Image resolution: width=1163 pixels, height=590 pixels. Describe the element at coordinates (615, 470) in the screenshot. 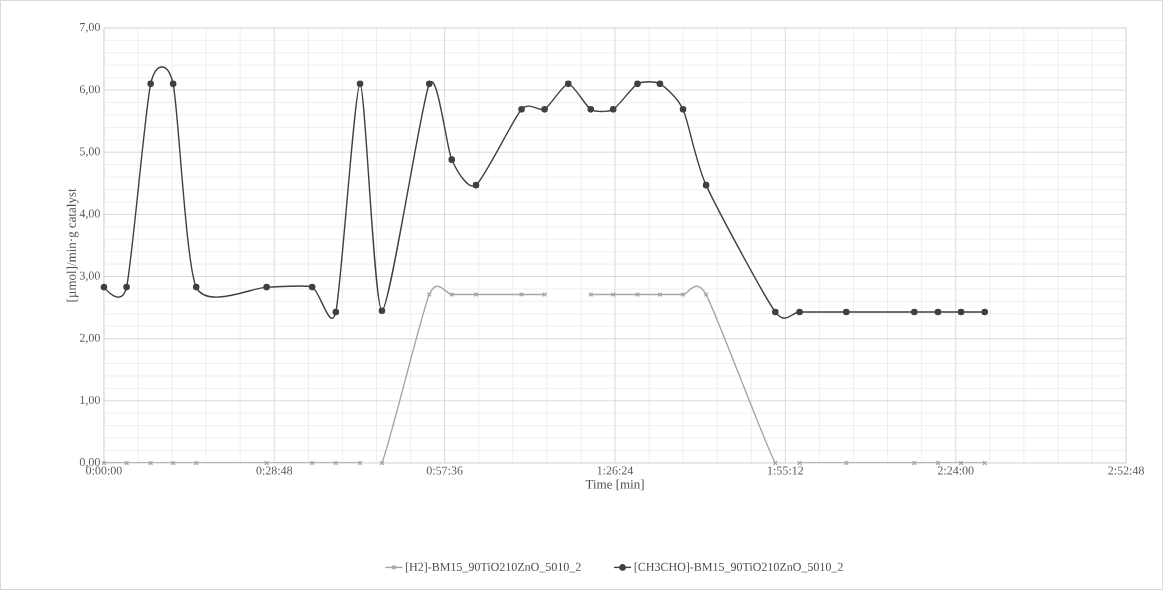

I see `x-tick-label: 1:26:24` at that location.